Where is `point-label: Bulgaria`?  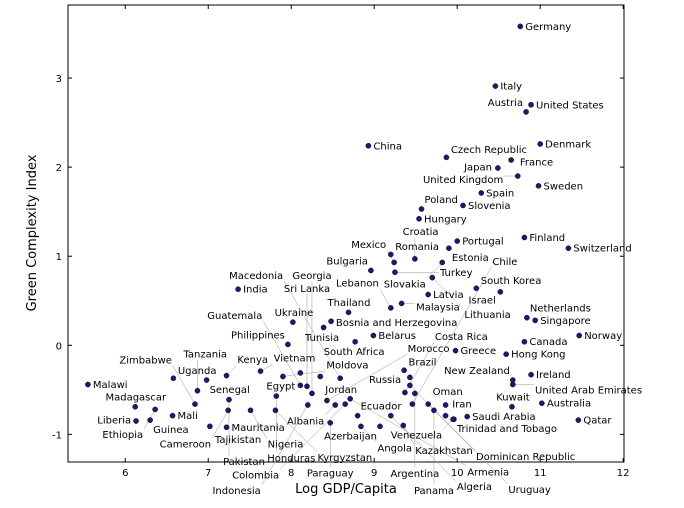
point-label: Bulgaria is located at coordinates (346, 262).